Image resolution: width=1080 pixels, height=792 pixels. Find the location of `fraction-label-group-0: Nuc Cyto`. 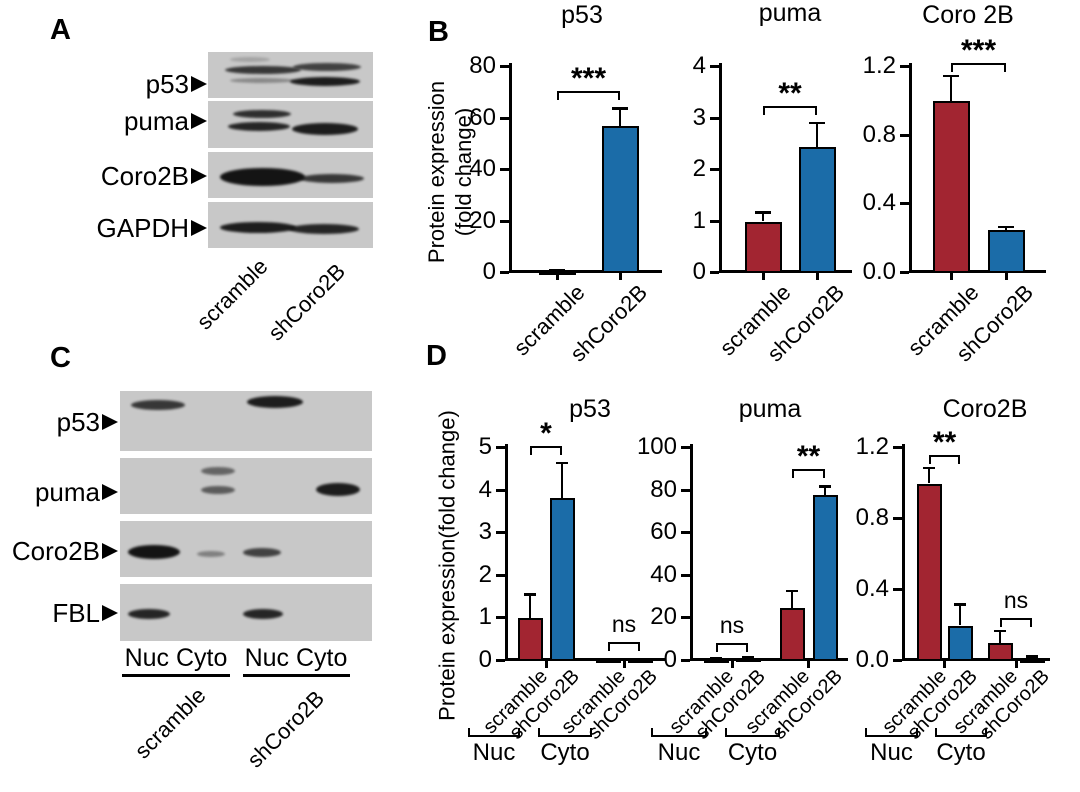

fraction-label-group-0: Nuc Cyto is located at coordinates (176, 658).